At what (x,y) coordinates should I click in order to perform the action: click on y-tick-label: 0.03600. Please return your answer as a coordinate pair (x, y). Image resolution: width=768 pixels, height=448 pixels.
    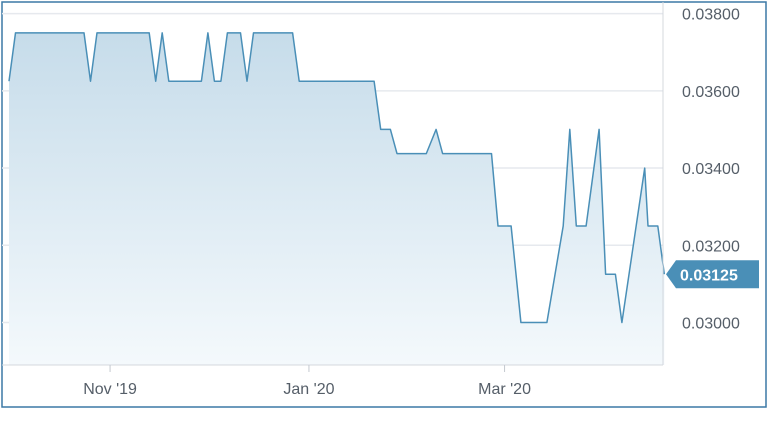
    Looking at the image, I should click on (711, 92).